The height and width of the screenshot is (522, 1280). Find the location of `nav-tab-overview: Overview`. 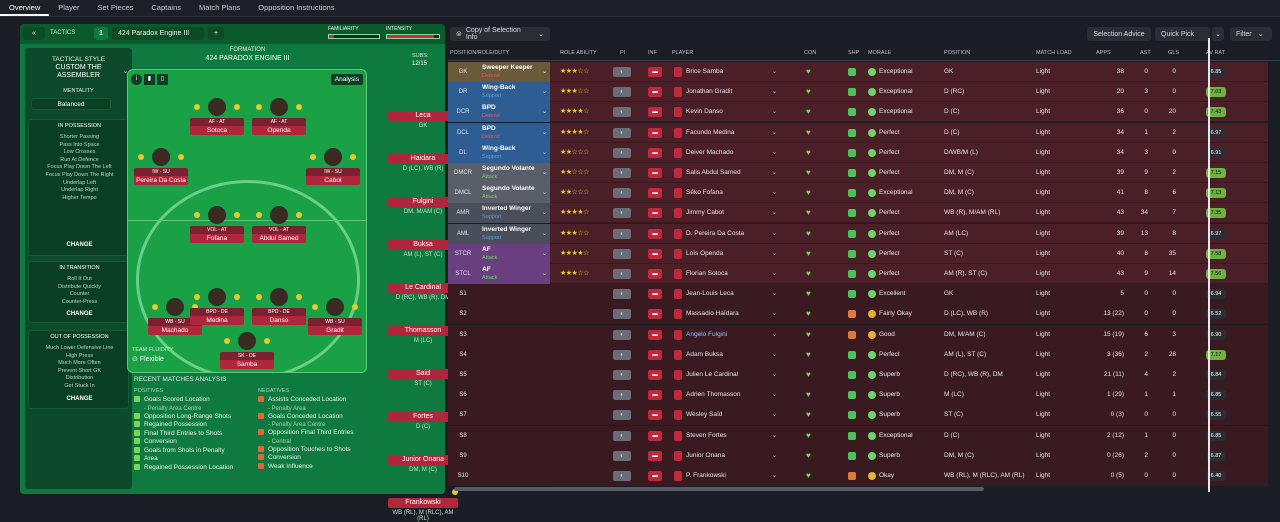

nav-tab-overview: Overview is located at coordinates (25, 9).